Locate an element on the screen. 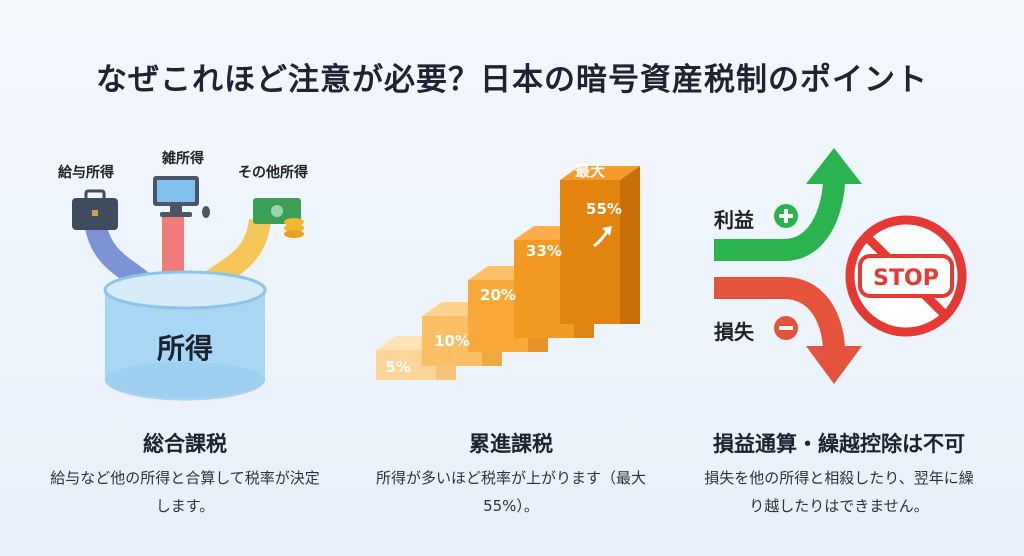 Image resolution: width=1024 pixels, height=556 pixels. label-salary-income: 給与所得 is located at coordinates (86, 173).